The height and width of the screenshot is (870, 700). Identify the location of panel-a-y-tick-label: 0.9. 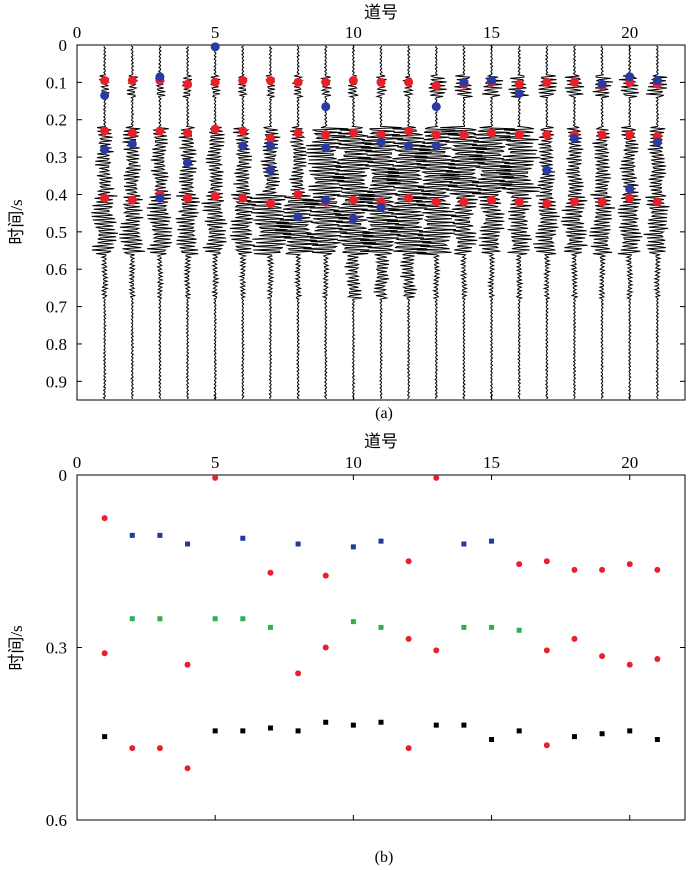
(56, 381).